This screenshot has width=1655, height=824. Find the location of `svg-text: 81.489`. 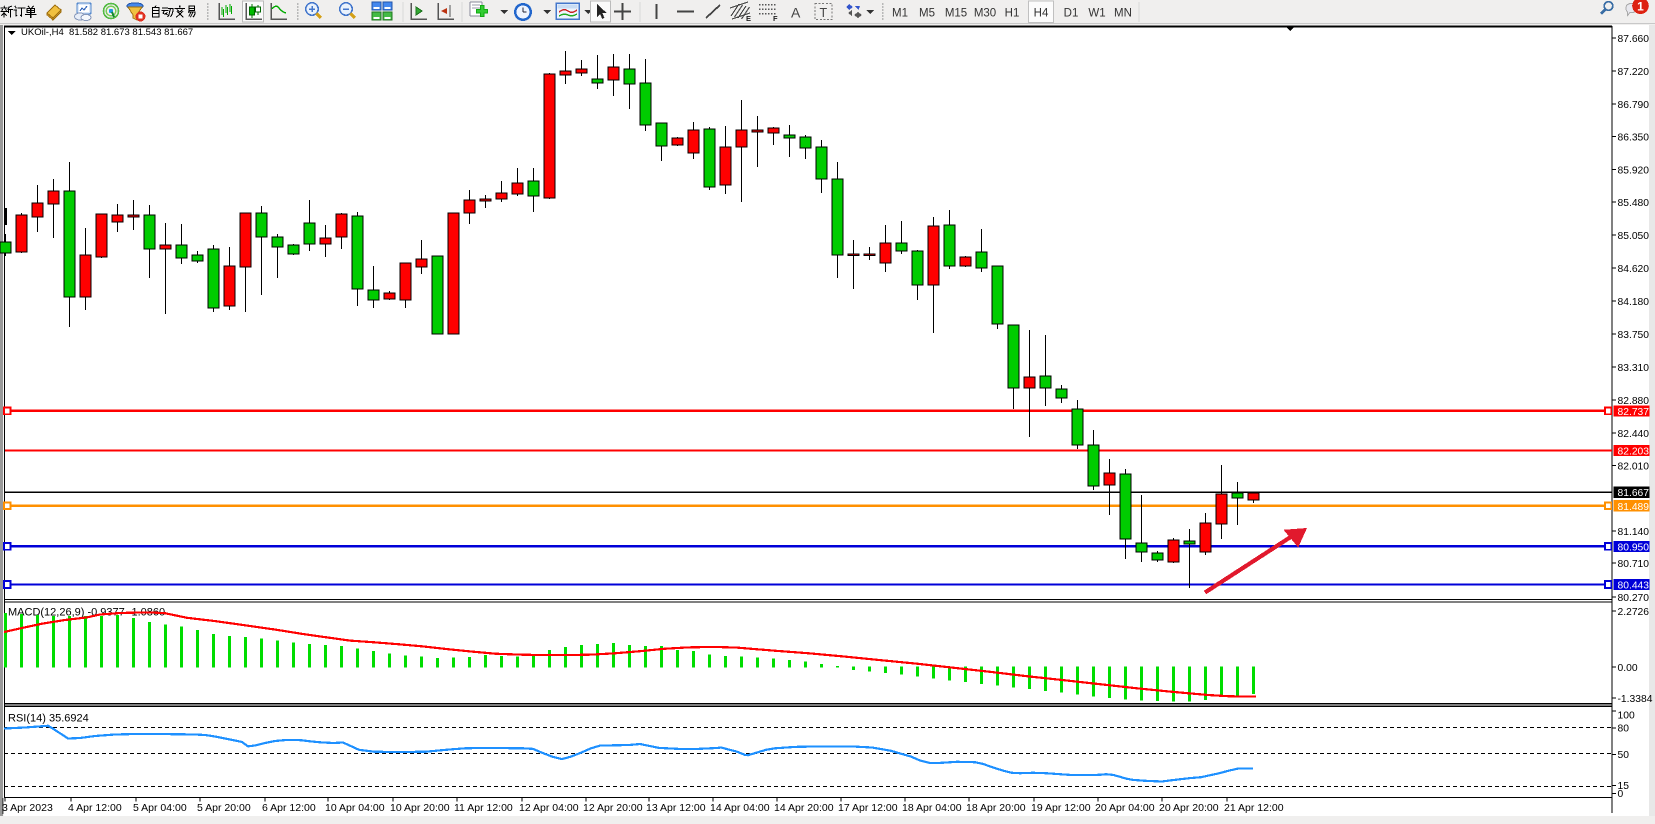

svg-text: 81.489 is located at coordinates (1634, 507).